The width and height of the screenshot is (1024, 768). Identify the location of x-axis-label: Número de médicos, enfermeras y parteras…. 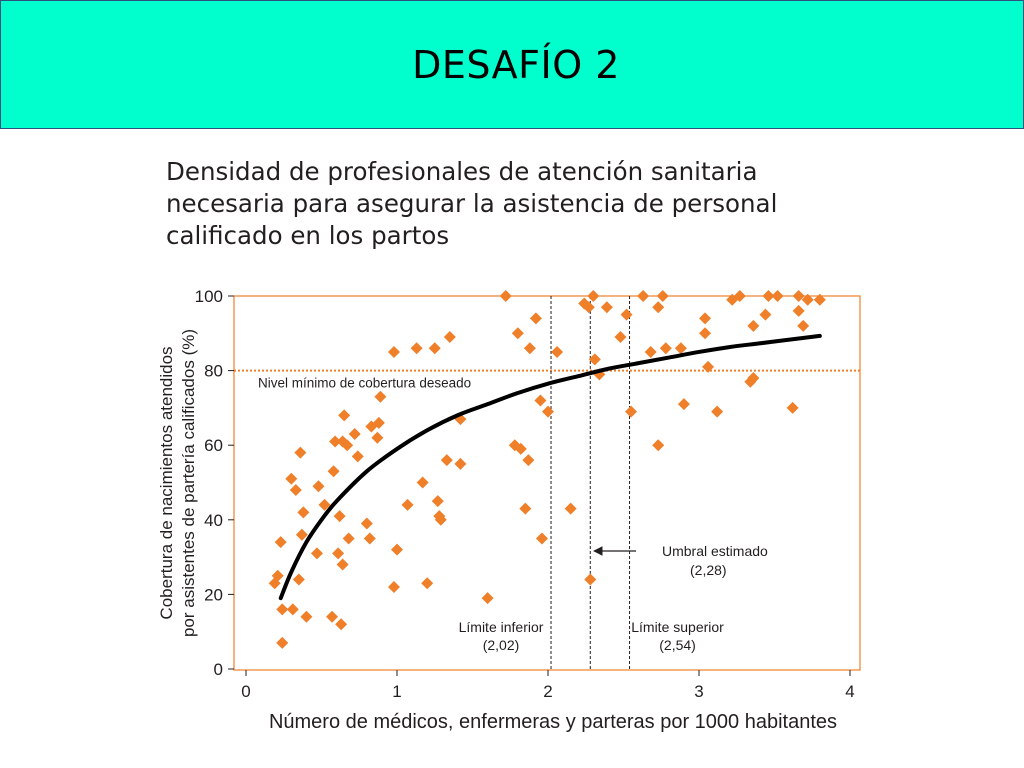
(553, 722).